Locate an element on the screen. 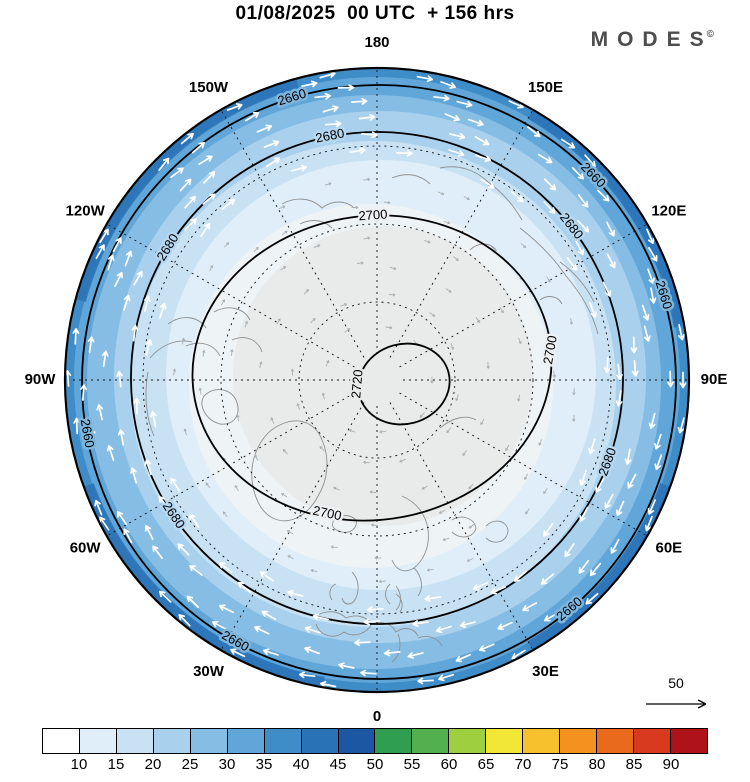  modes-logo-copyright: © is located at coordinates (710, 34).